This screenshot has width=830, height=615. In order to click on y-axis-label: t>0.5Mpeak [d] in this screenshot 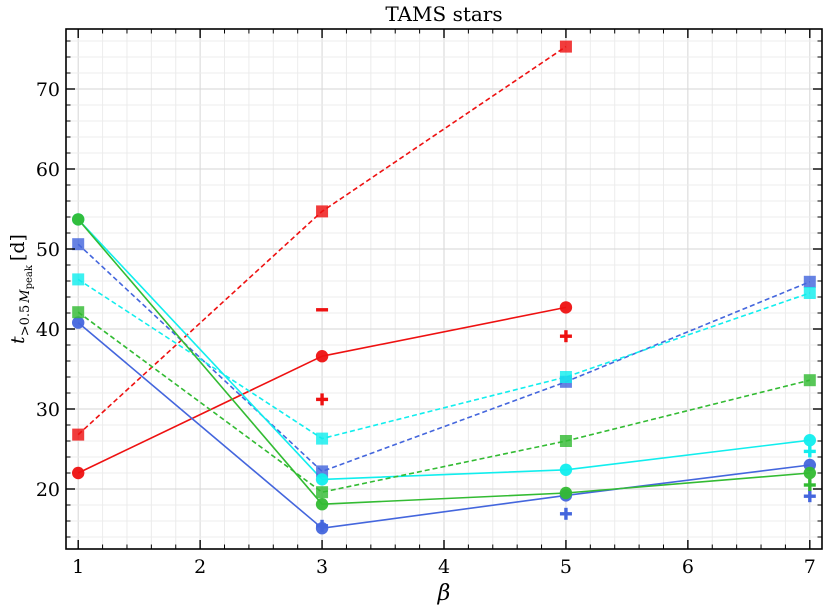, I will do `click(21, 289)`.